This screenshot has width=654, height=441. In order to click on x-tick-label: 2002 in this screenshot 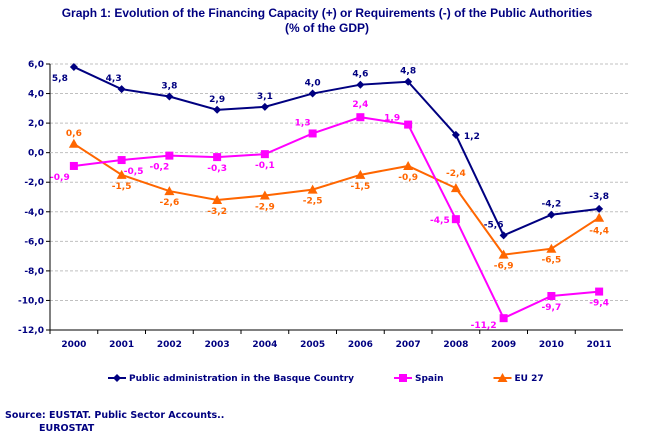, I will do `click(169, 345)`.